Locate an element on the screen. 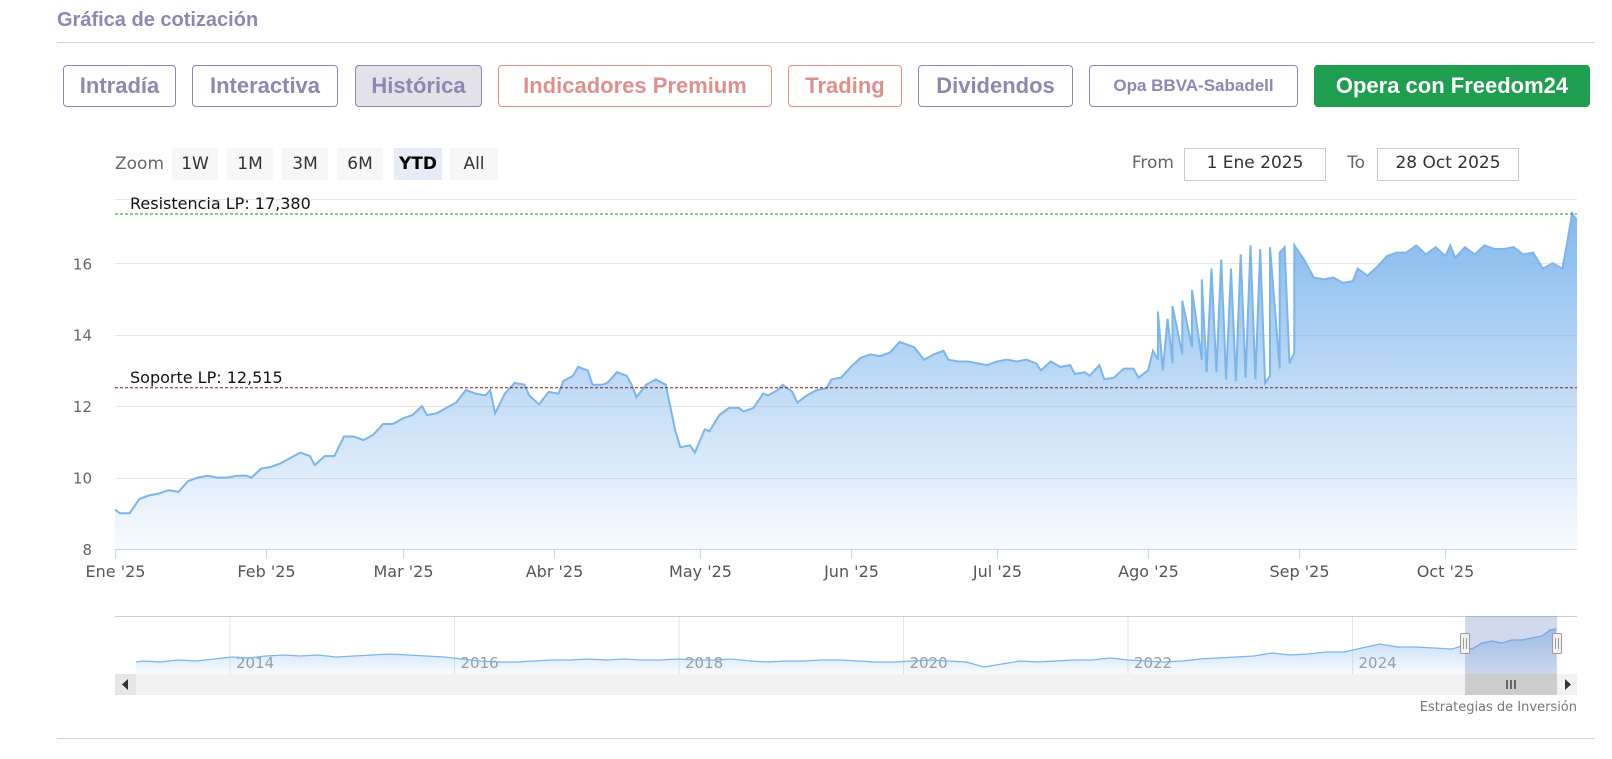 This screenshot has height=759, width=1612. from-date-input: 1 Ene 2025 is located at coordinates (1255, 164).